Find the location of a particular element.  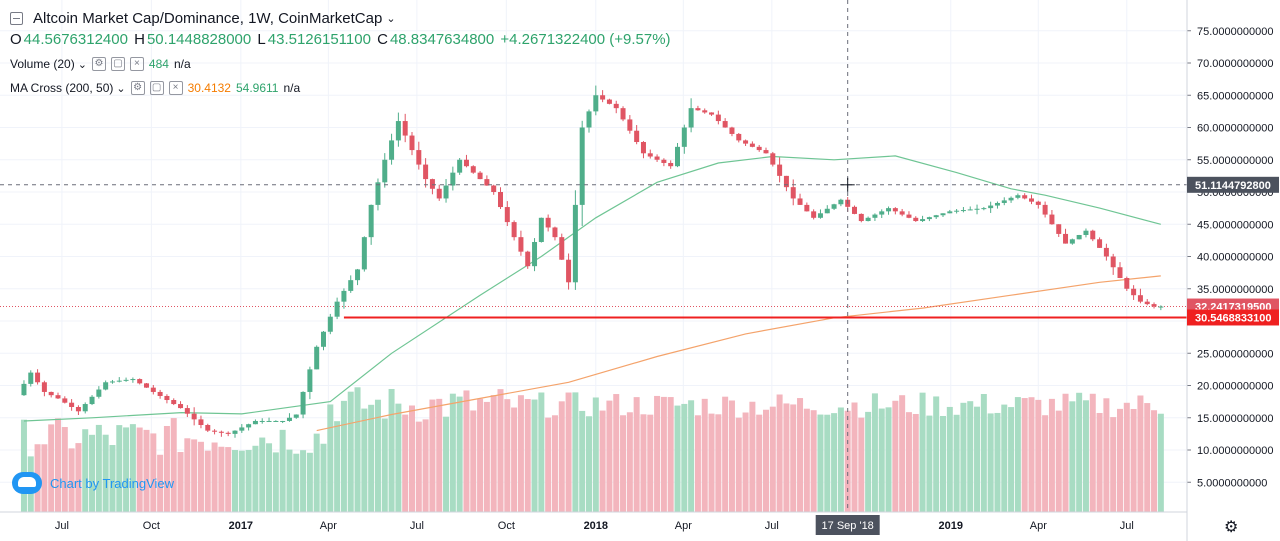

collapse-icon is located at coordinates (16, 18).